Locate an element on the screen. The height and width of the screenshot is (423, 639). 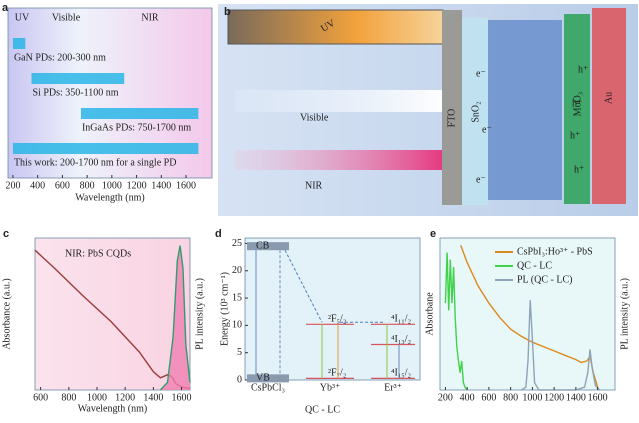
level-label: ⁴I₁₃/₂ is located at coordinates (401, 339).